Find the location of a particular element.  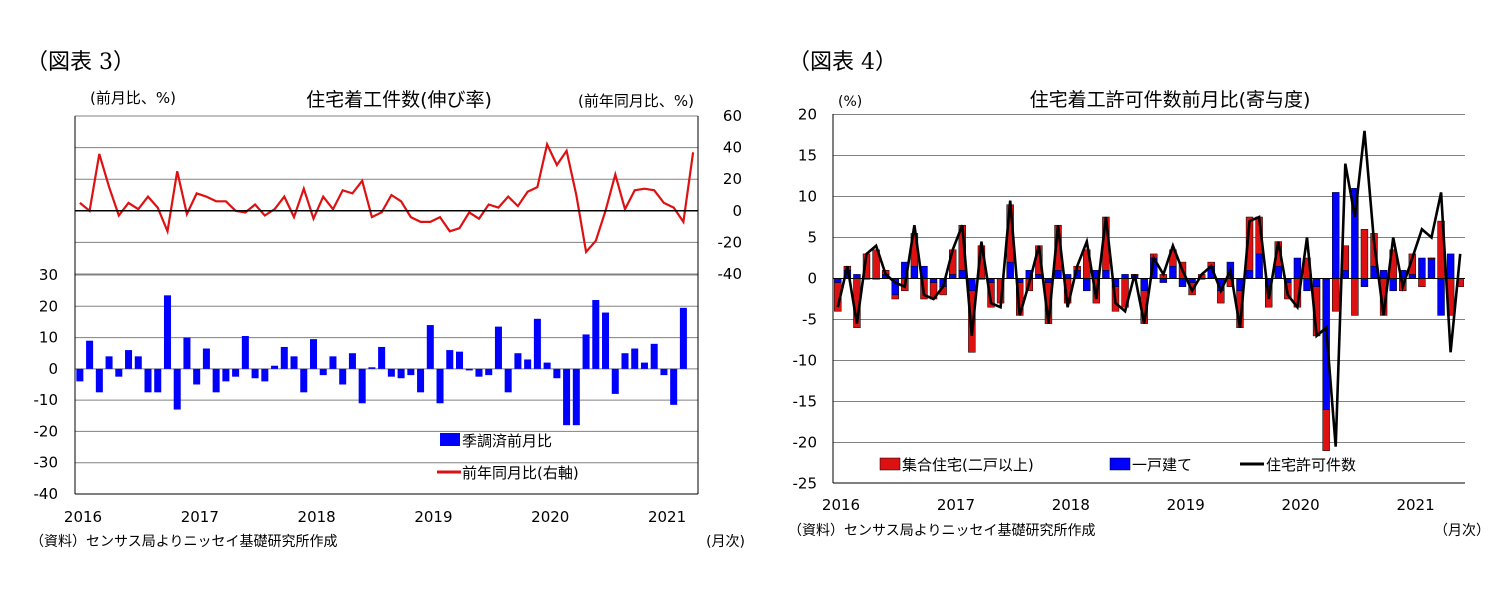

fig4-x-tick-label: 2021 is located at coordinates (1415, 505).